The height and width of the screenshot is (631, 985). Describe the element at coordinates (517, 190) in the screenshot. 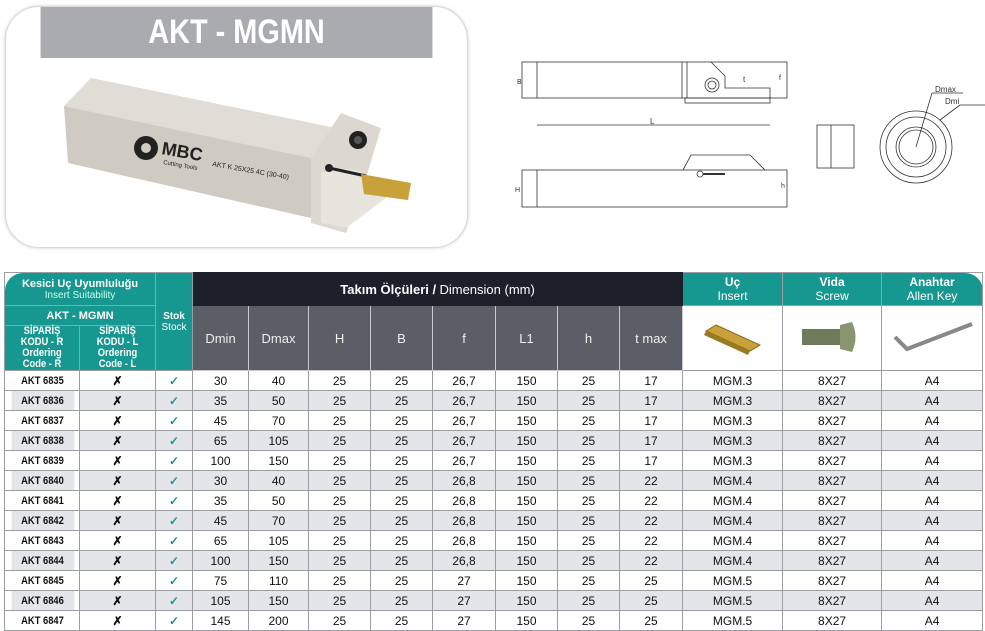

I see `svg-text: H` at that location.